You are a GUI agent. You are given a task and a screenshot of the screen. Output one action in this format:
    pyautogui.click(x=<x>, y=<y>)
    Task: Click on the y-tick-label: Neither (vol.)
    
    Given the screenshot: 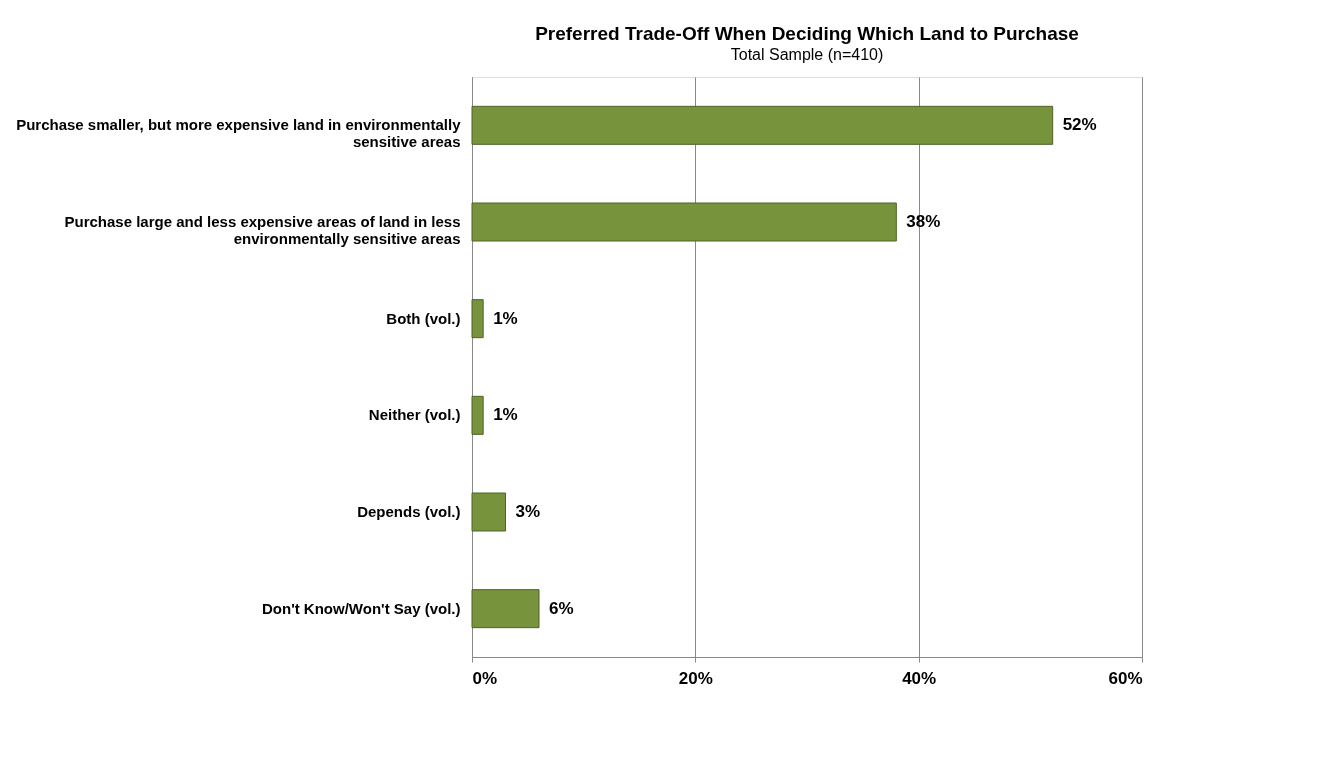 What is the action you would take?
    pyautogui.click(x=414, y=415)
    